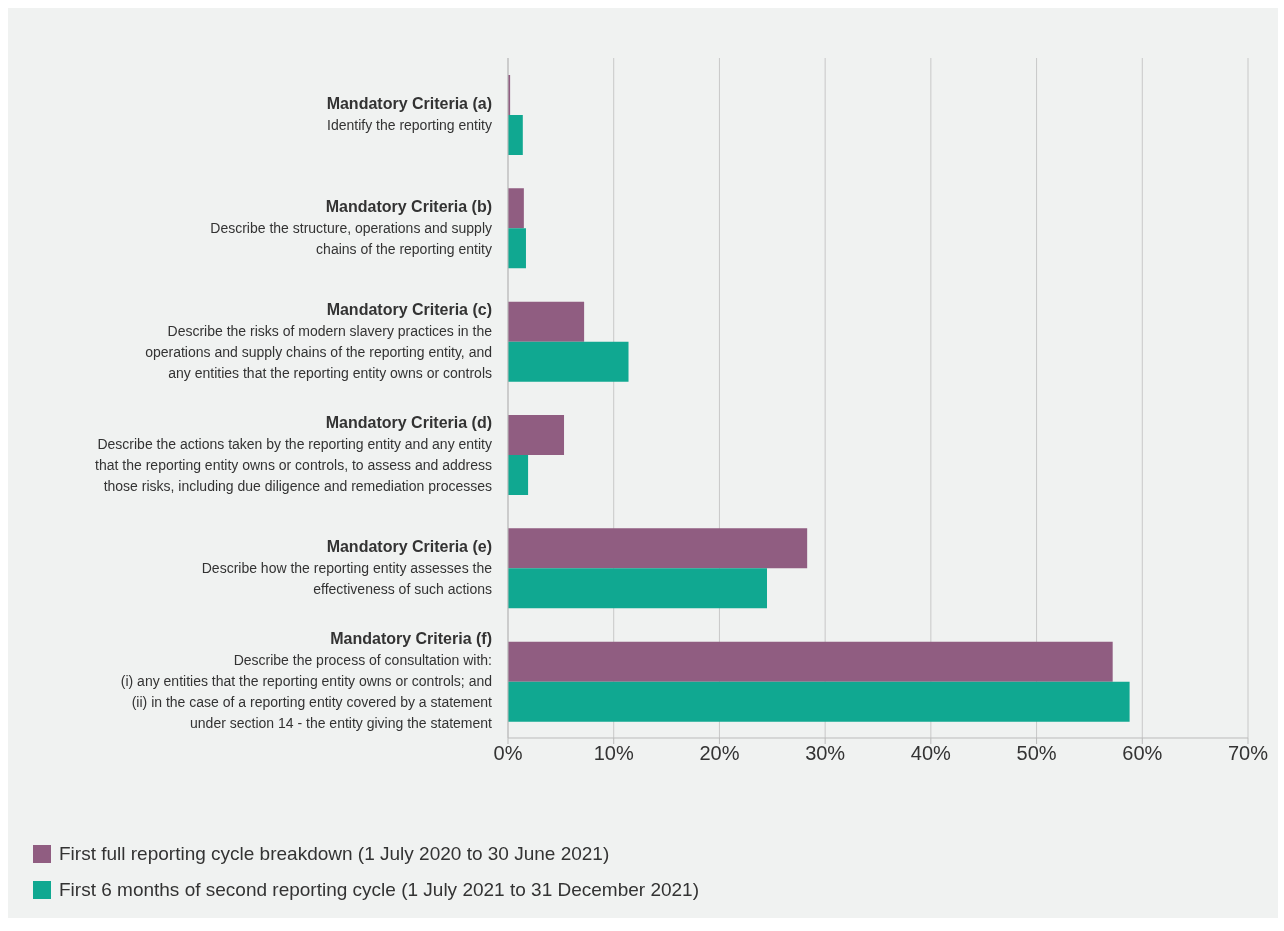  I want to click on y-tick-label: Mandatory Criteria (e) Describe how the reporting entity assesses the effectiveness of such actions, so click(347, 567).